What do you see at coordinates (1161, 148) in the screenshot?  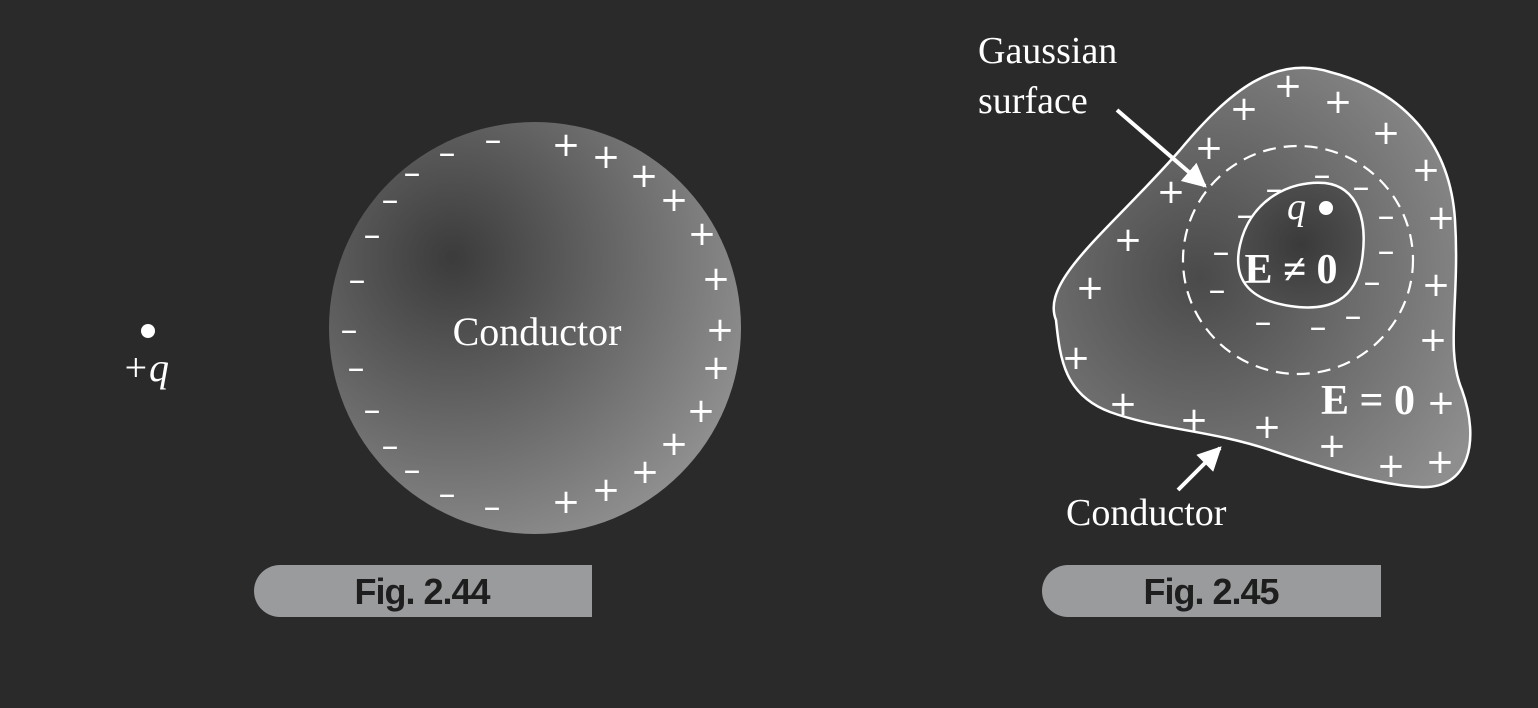 I see `gaussian-arrow` at bounding box center [1161, 148].